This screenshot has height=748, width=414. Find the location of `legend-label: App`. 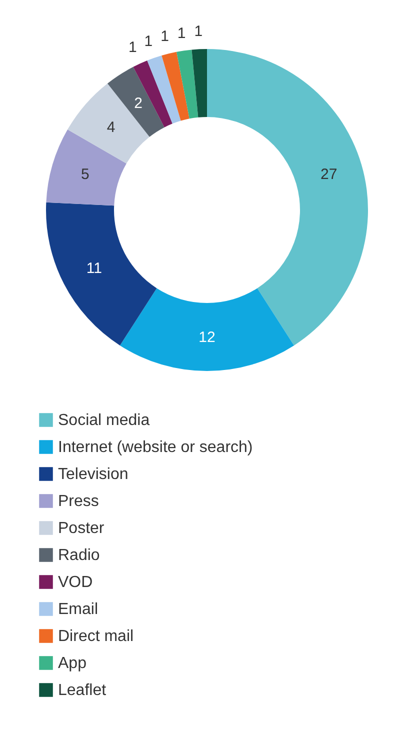

legend-label: App is located at coordinates (72, 663).